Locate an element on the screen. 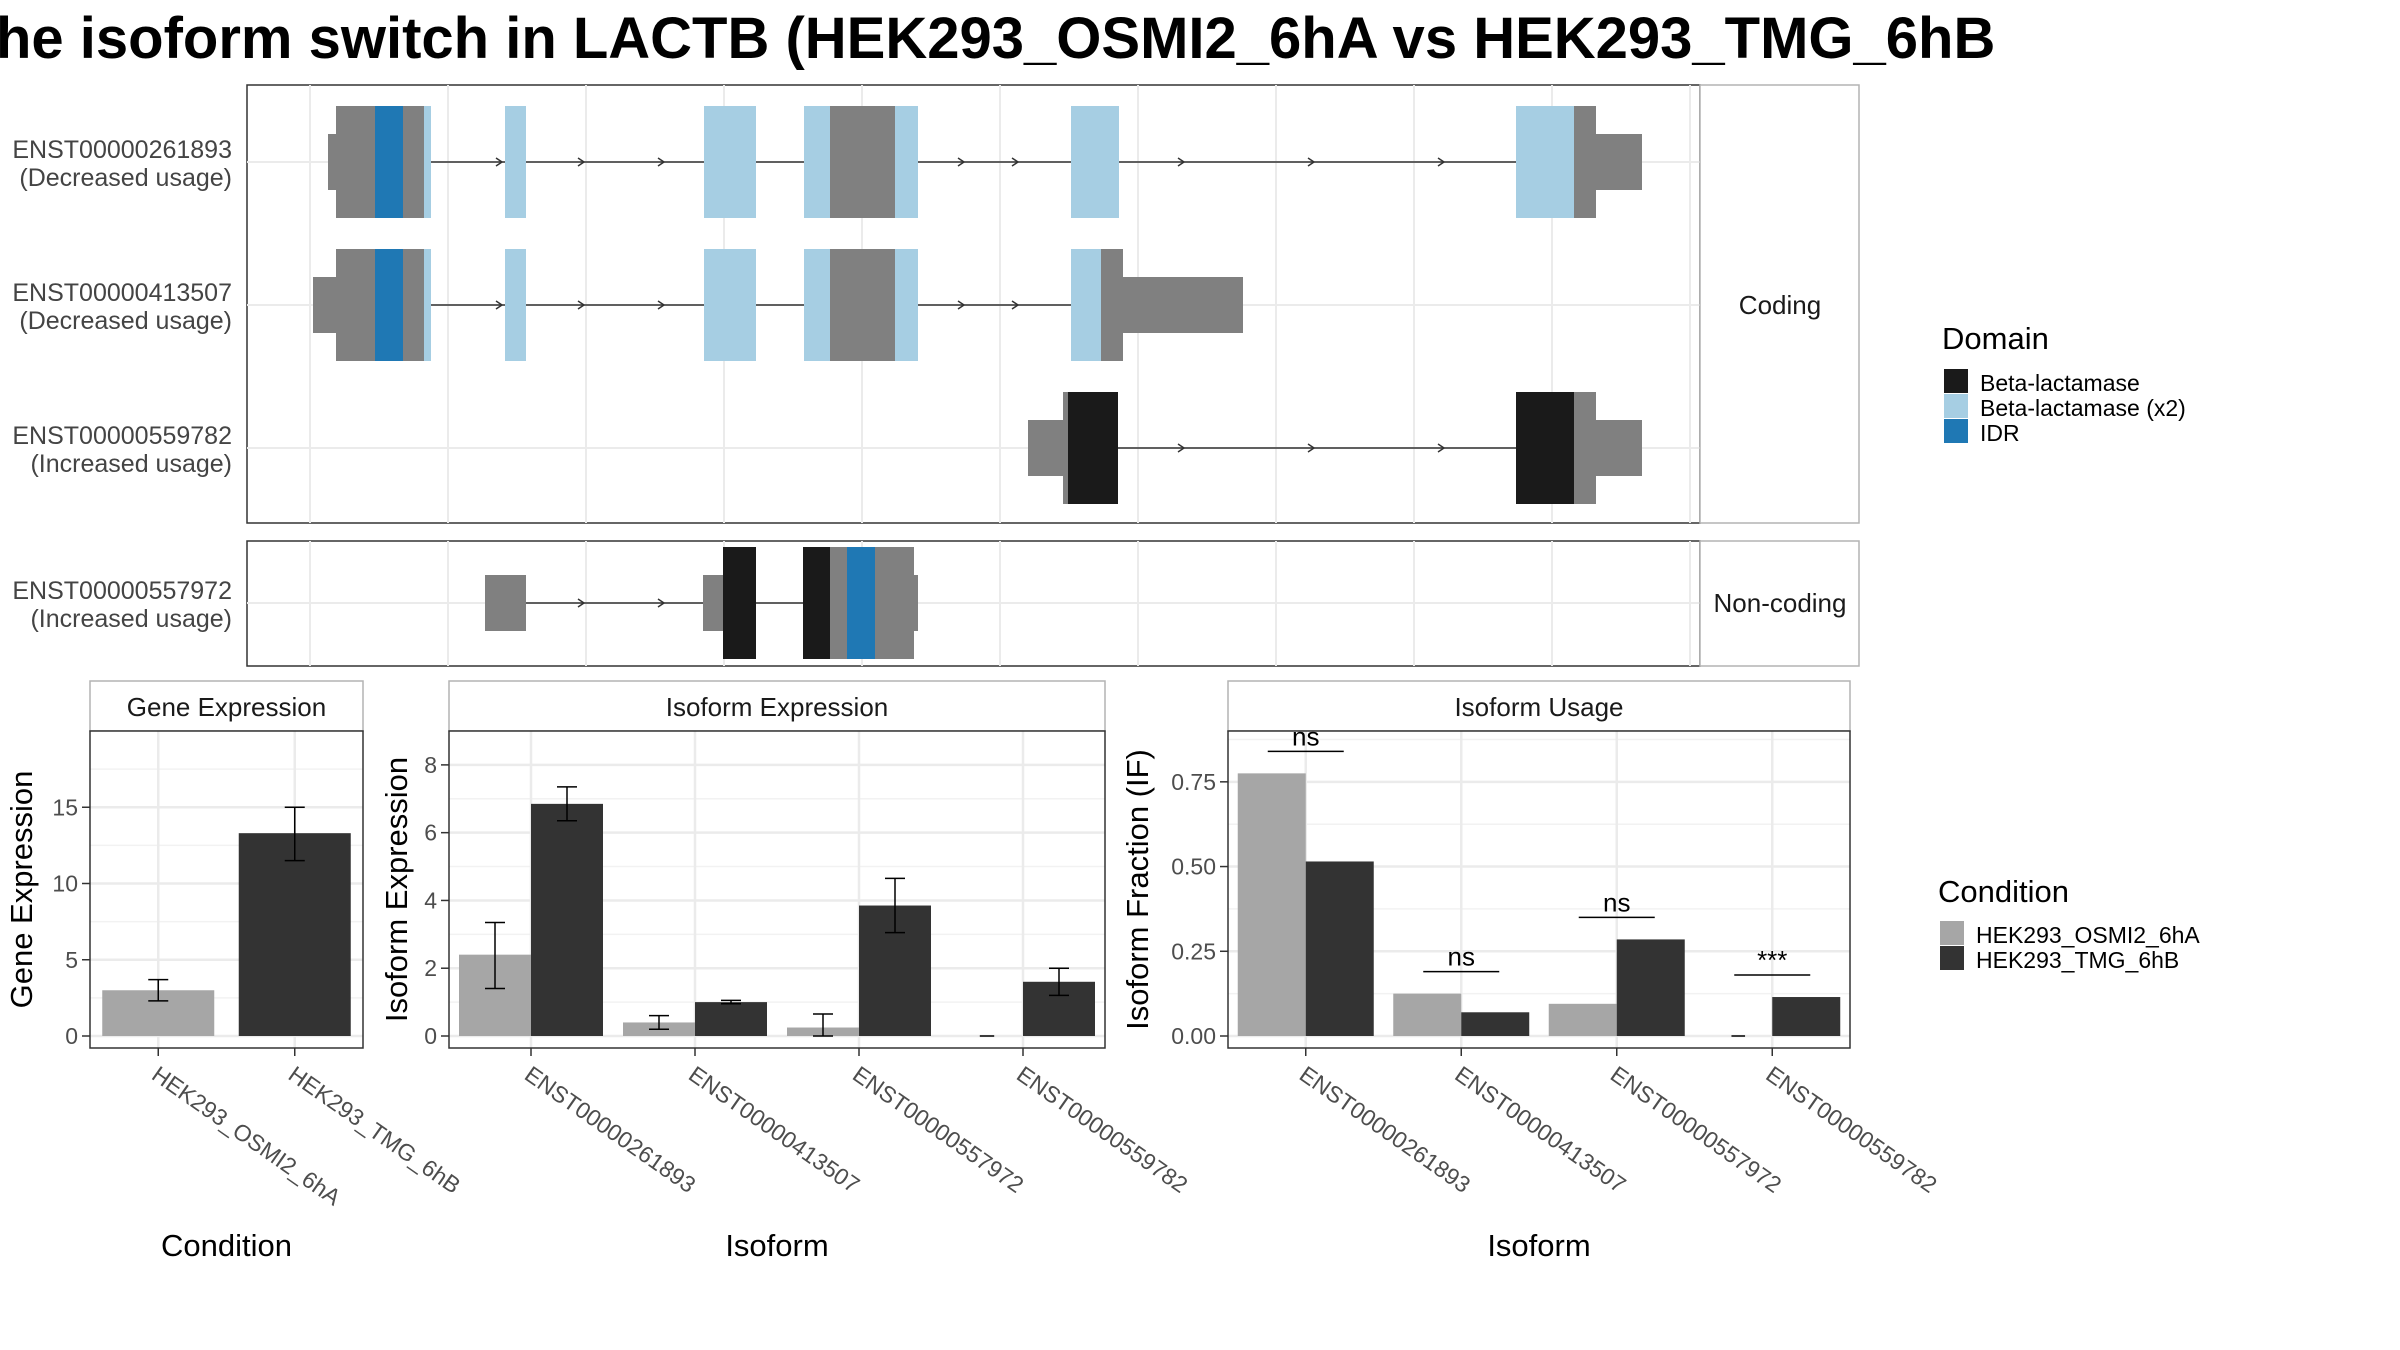 This screenshot has width=2400, height=1350. isoform-usage-y-tick-label: 0.25 is located at coordinates (1193, 951).